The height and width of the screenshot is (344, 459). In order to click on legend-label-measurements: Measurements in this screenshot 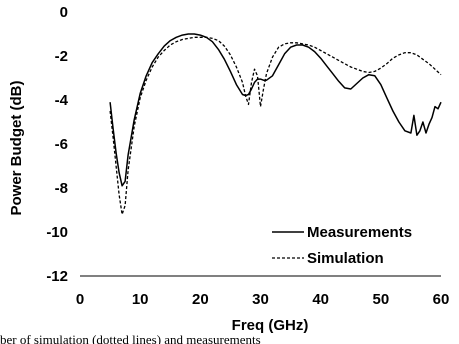, I will do `click(359, 232)`.